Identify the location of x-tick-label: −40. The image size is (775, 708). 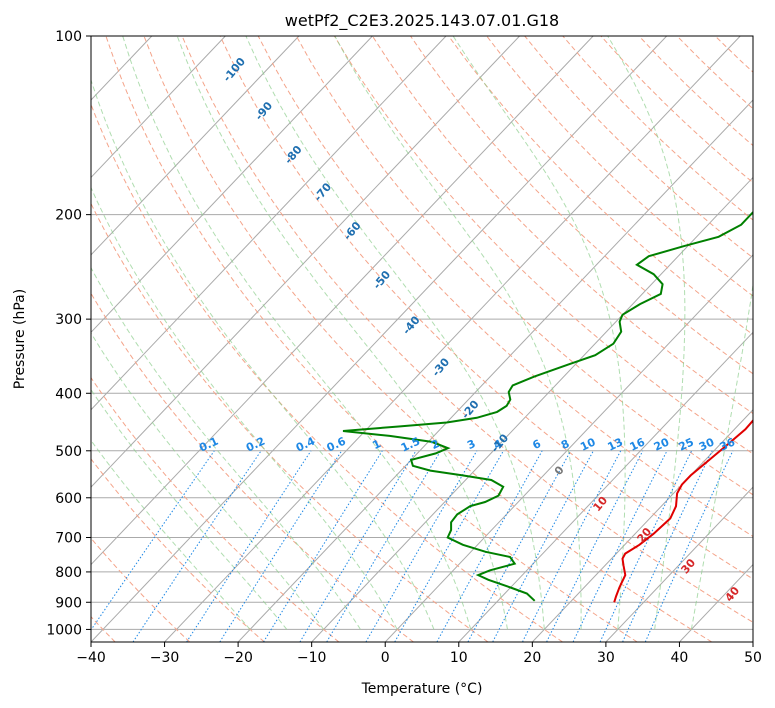
(91, 658).